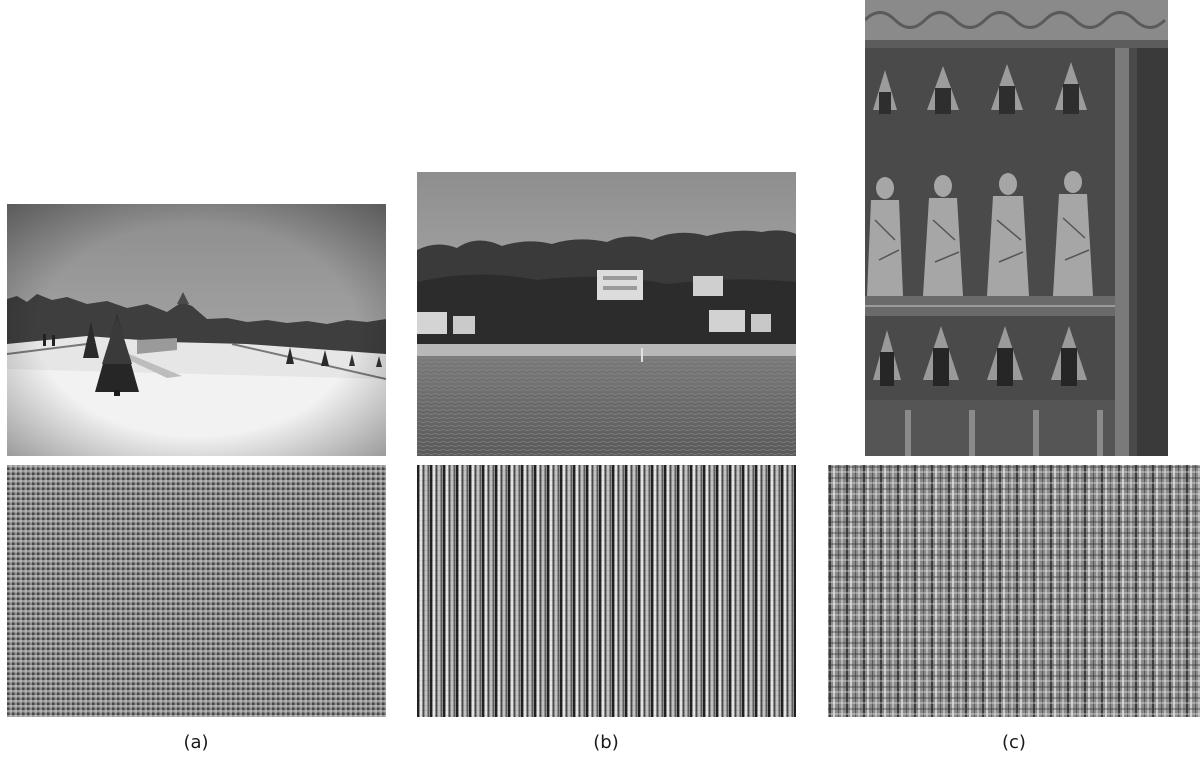 Image resolution: width=1200 pixels, height=761 pixels. Describe the element at coordinates (1014, 742) in the screenshot. I see `caption-c: (c)` at that location.